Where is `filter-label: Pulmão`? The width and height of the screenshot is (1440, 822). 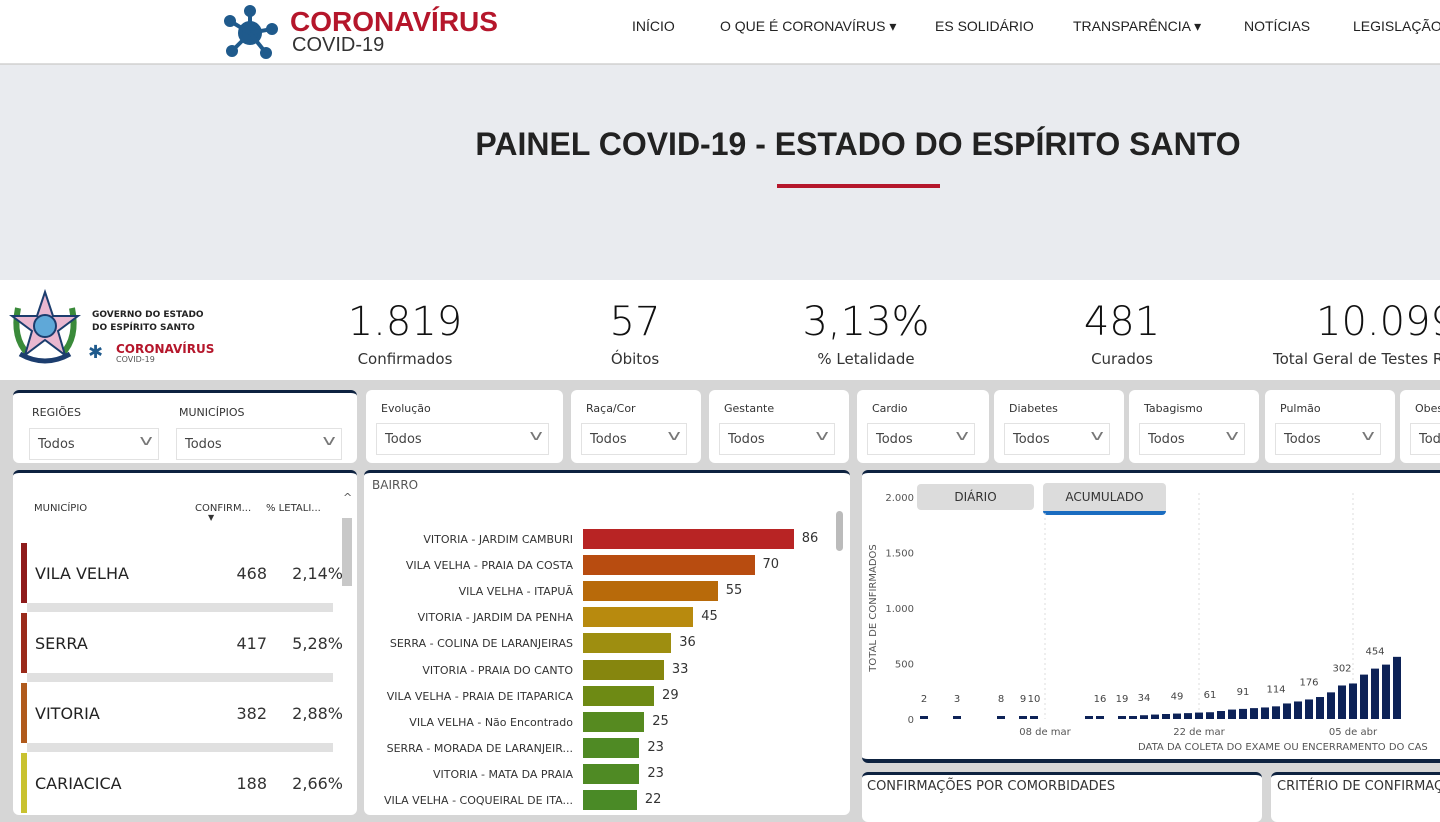
filter-label: Pulmão is located at coordinates (1300, 408).